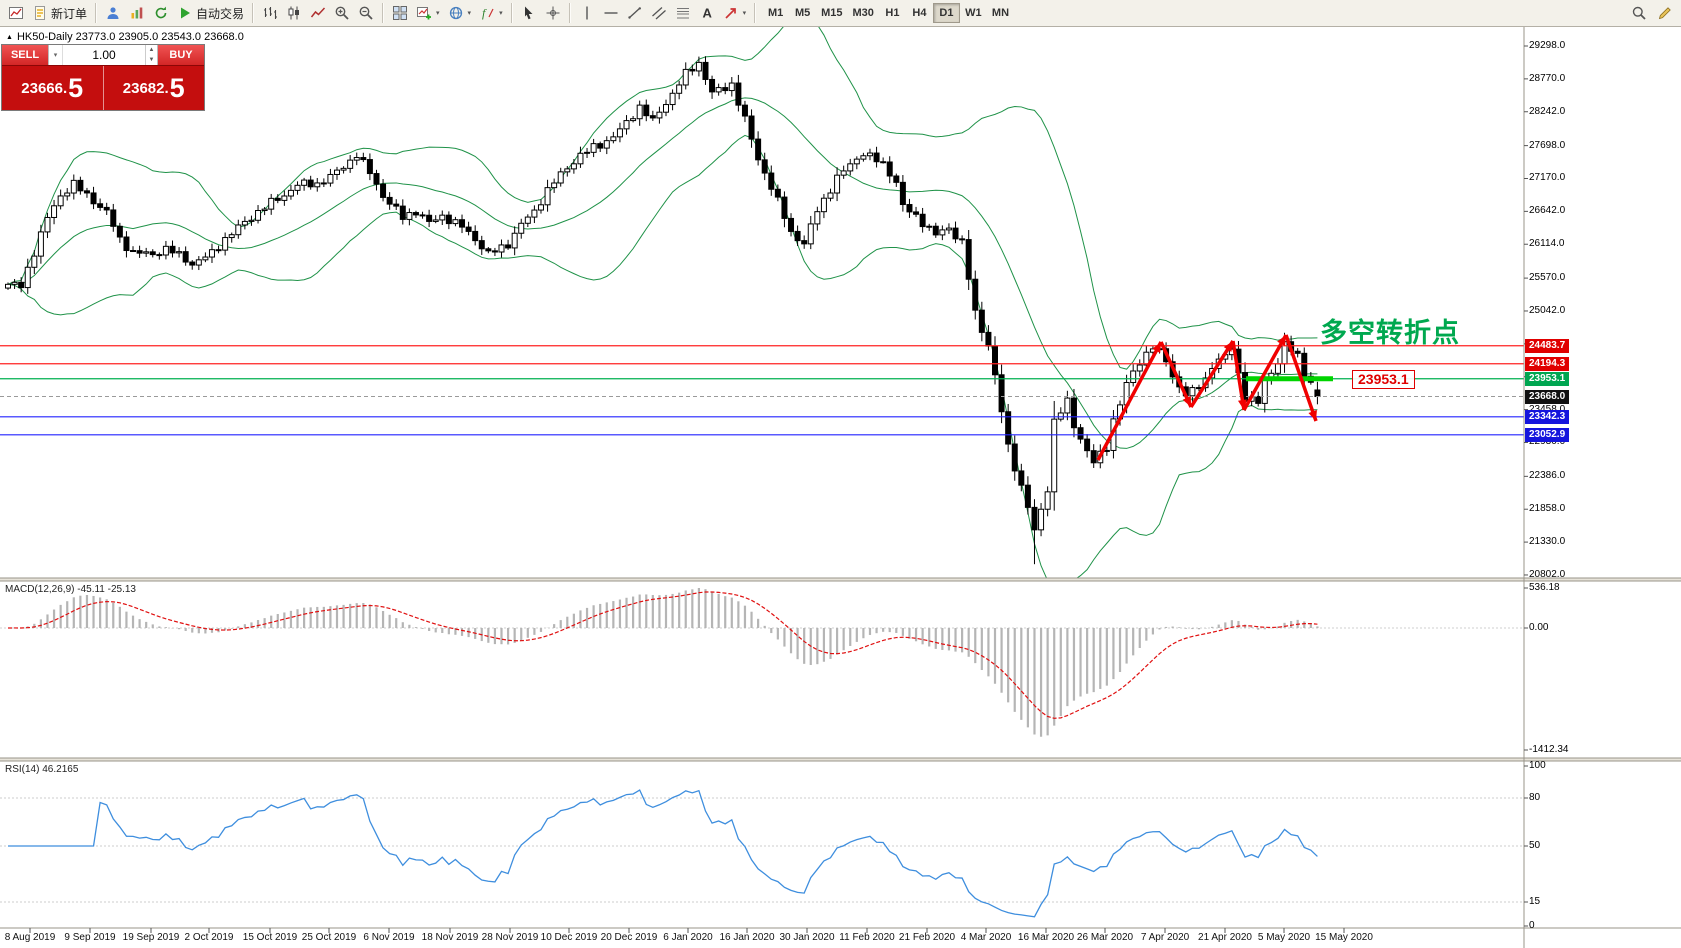 The width and height of the screenshot is (1681, 948). What do you see at coordinates (456, 13) in the screenshot?
I see `templates-icon` at bounding box center [456, 13].